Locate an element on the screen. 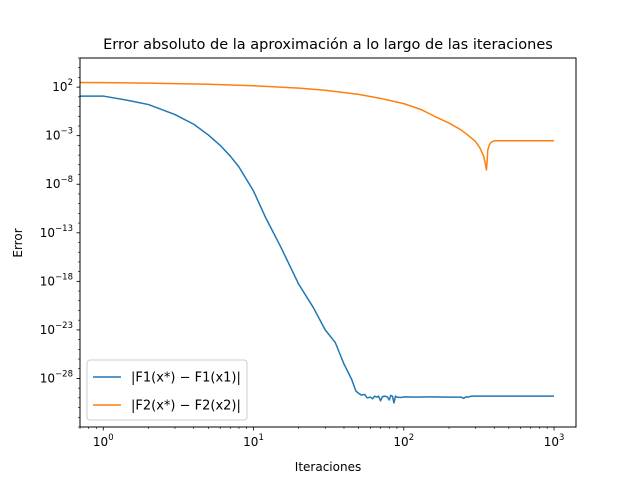 The image size is (640, 480). y-tick-label: 10⁻²³ is located at coordinates (56, 329).